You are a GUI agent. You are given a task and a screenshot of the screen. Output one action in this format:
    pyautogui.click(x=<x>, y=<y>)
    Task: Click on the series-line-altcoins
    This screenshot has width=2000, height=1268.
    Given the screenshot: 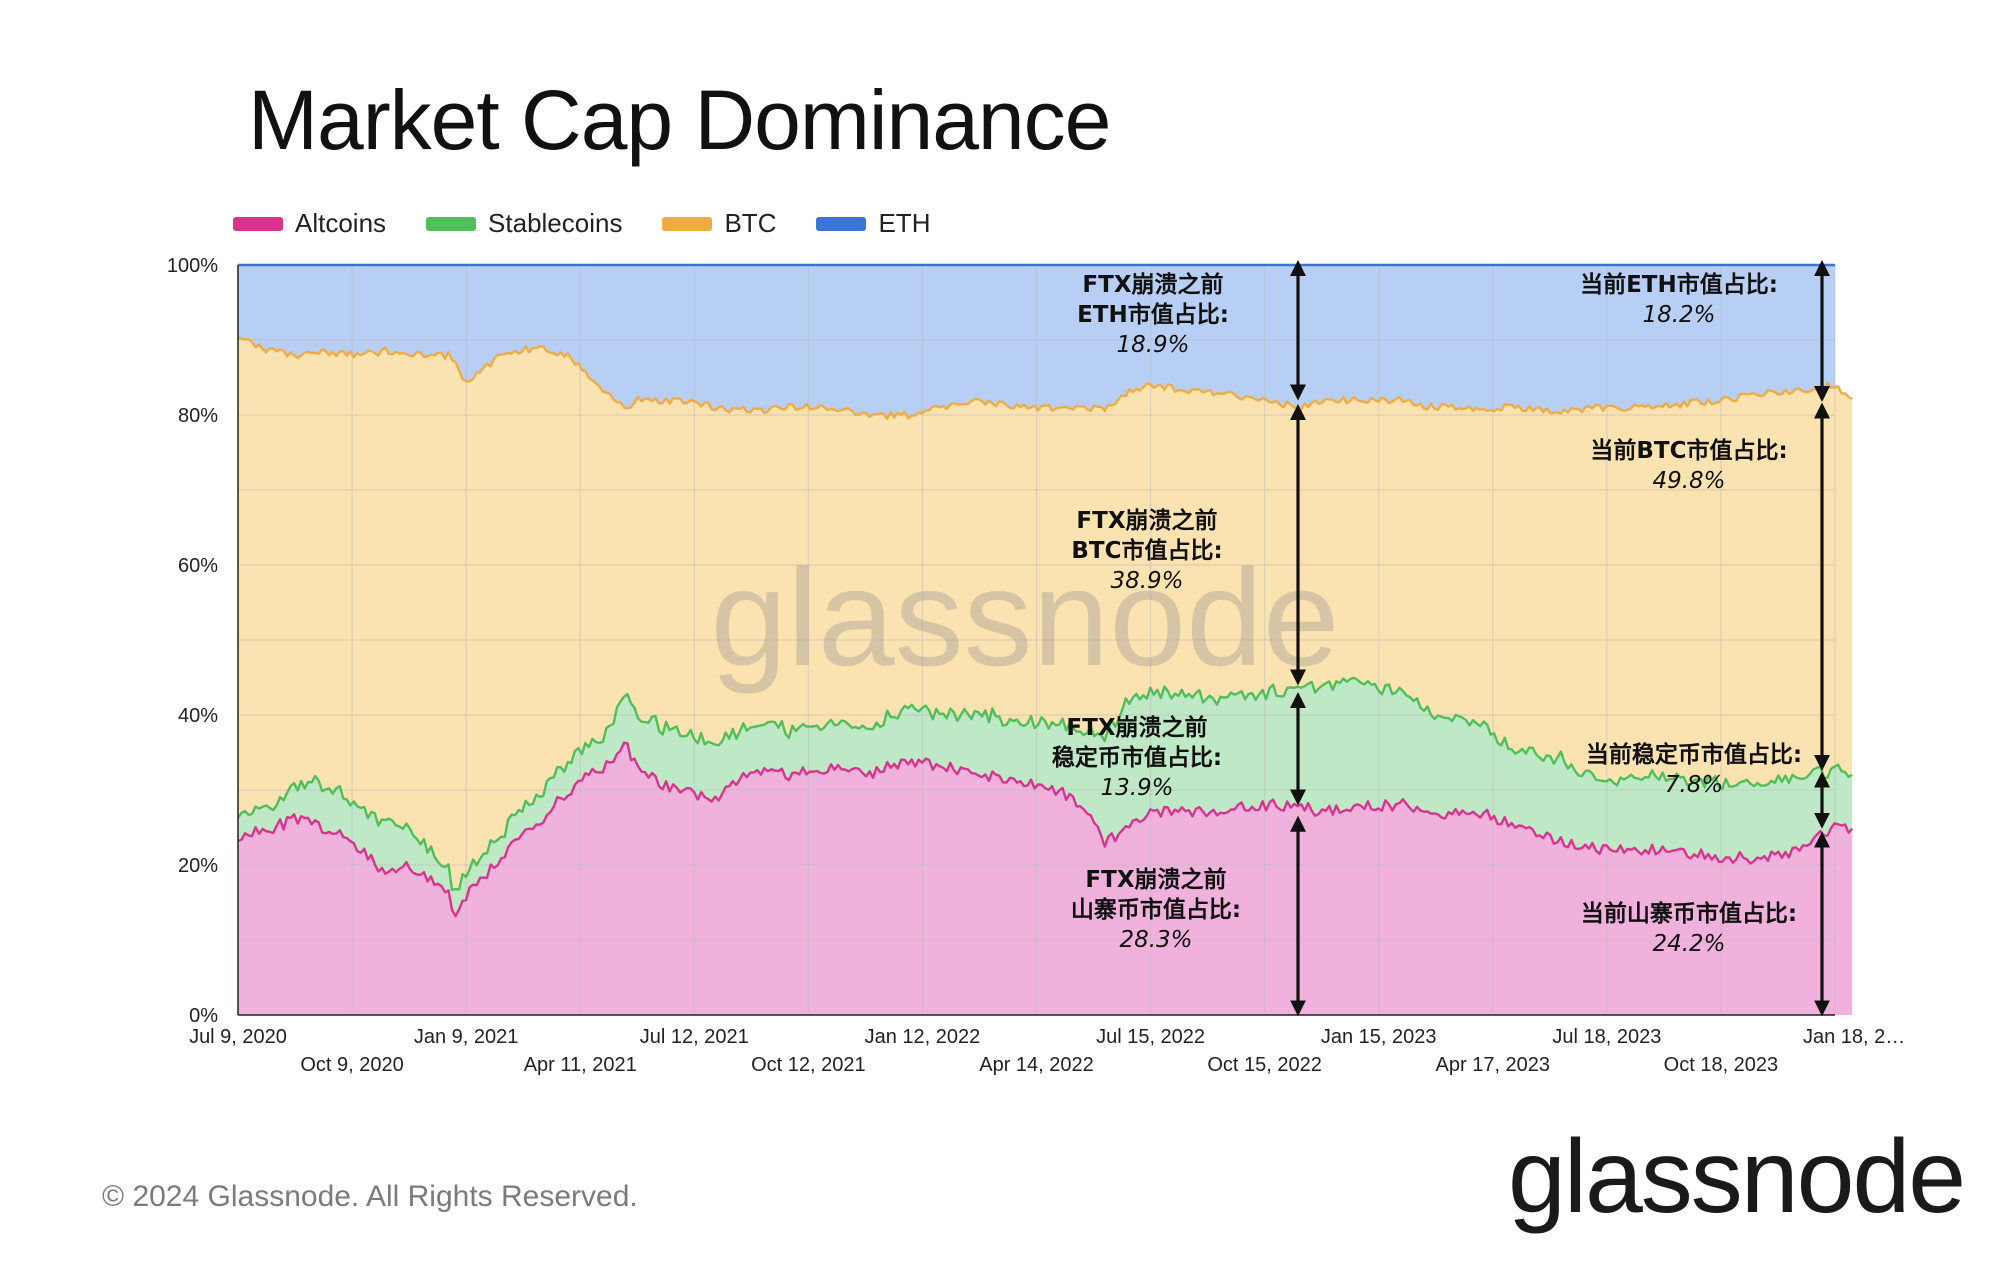 What is the action you would take?
    pyautogui.click(x=1045, y=829)
    